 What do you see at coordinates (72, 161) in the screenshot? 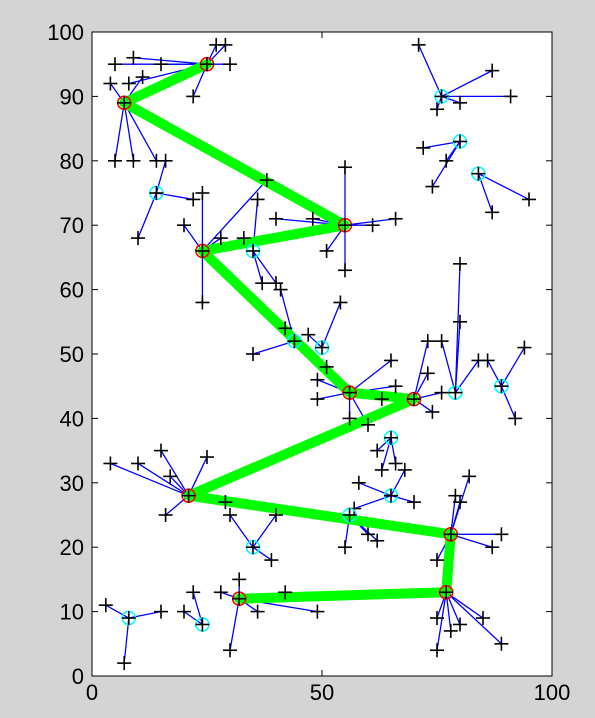
I see `y-tick-label: 80` at bounding box center [72, 161].